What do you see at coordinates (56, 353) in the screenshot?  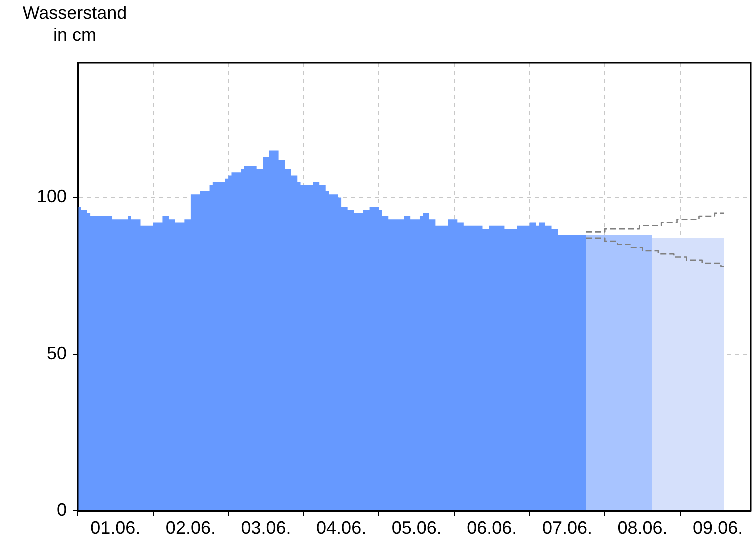 I see `y-tick-label: 50` at bounding box center [56, 353].